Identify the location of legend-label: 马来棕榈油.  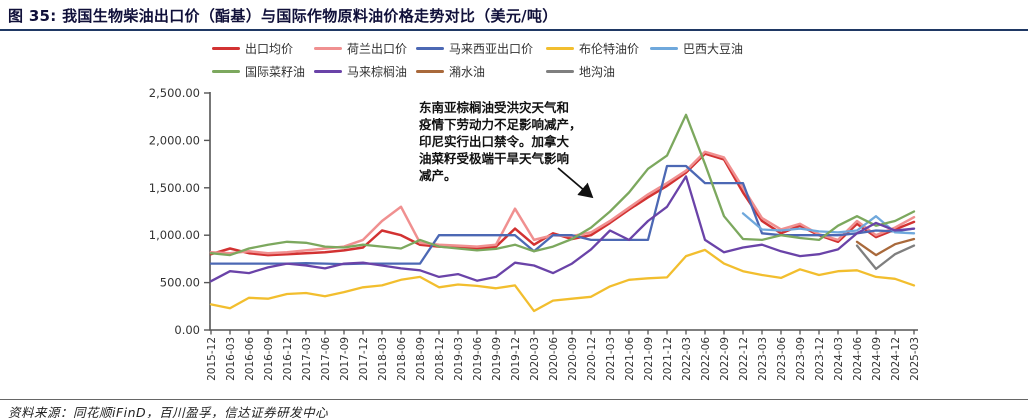
(377, 72).